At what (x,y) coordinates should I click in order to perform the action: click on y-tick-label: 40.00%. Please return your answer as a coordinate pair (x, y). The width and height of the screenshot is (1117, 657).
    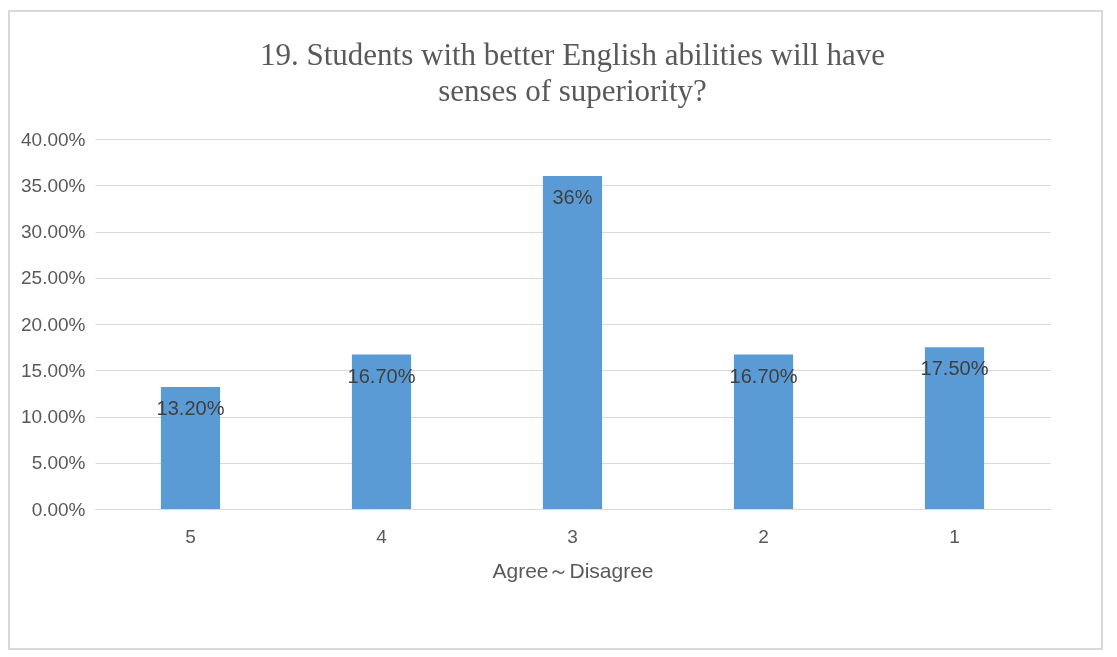
    Looking at the image, I should click on (53, 139).